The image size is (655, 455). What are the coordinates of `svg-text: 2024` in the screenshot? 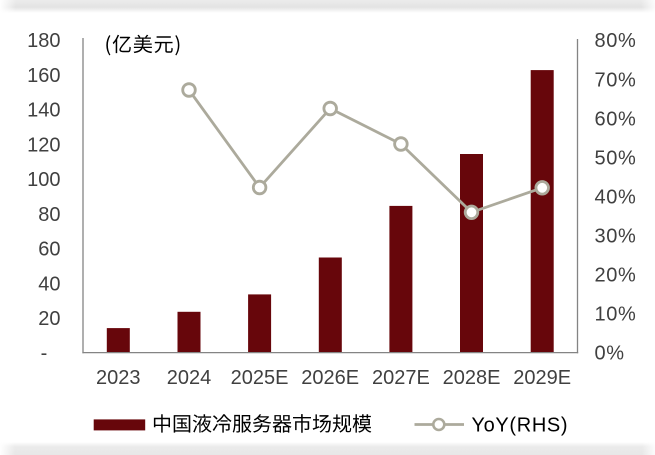 It's located at (189, 378).